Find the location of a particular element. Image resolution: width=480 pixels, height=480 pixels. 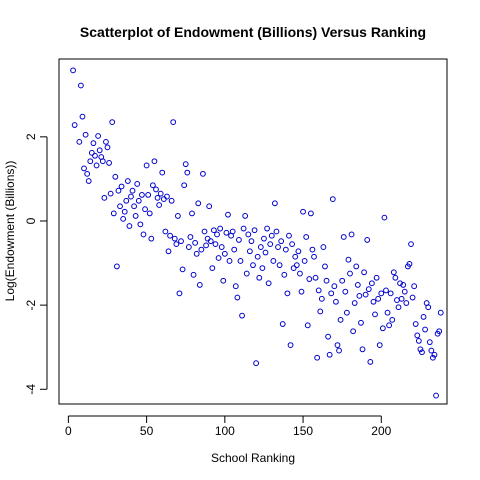

x-tick-label: 100 is located at coordinates (225, 431).